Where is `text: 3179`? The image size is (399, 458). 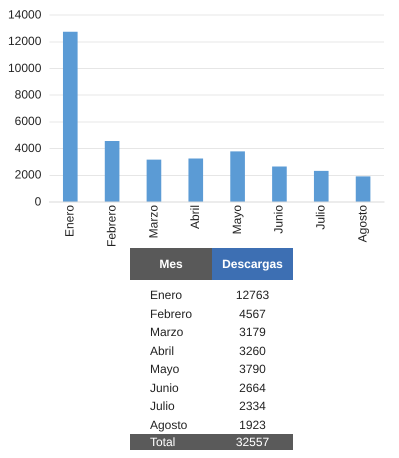 text: 3179 is located at coordinates (252, 332).